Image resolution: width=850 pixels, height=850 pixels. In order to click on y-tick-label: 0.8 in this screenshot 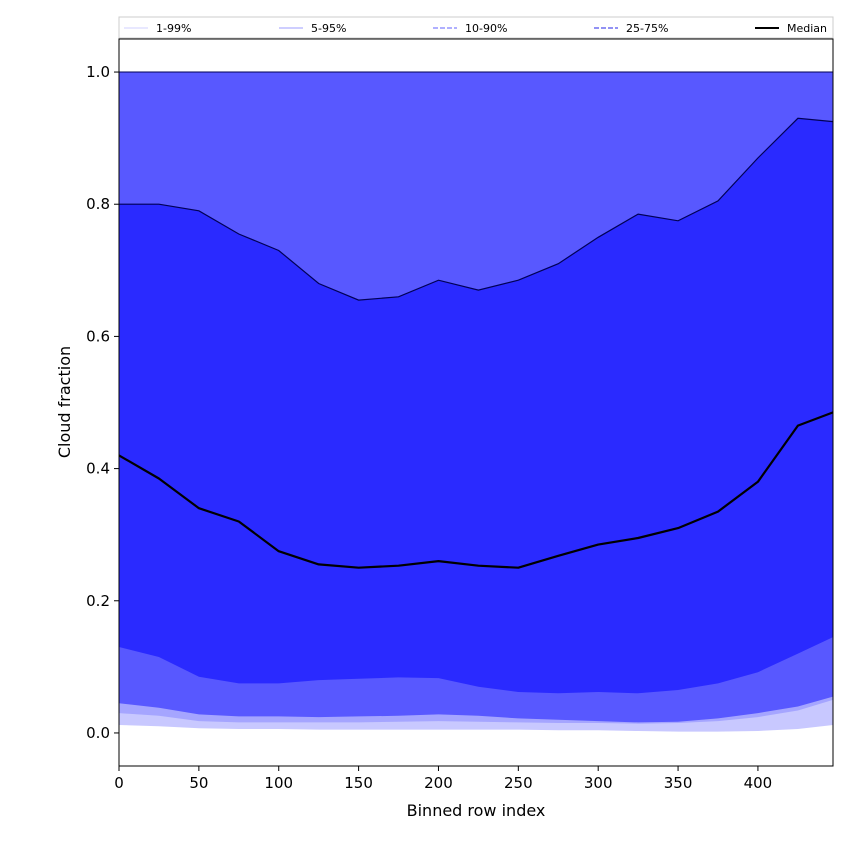, I will do `click(98, 204)`.